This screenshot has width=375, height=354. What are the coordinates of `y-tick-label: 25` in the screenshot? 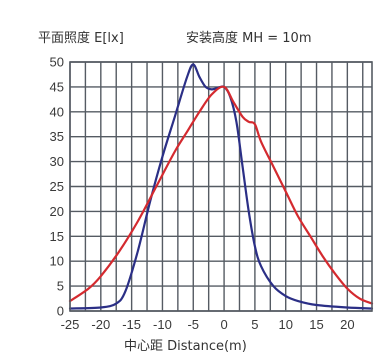 It's located at (57, 186).